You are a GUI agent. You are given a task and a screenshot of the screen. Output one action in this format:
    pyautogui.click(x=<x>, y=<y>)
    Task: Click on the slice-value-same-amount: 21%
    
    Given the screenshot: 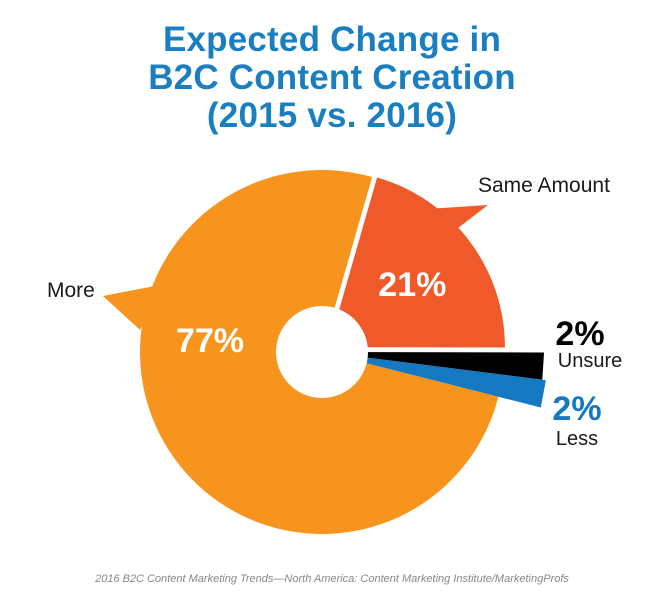 What is the action you would take?
    pyautogui.click(x=412, y=285)
    